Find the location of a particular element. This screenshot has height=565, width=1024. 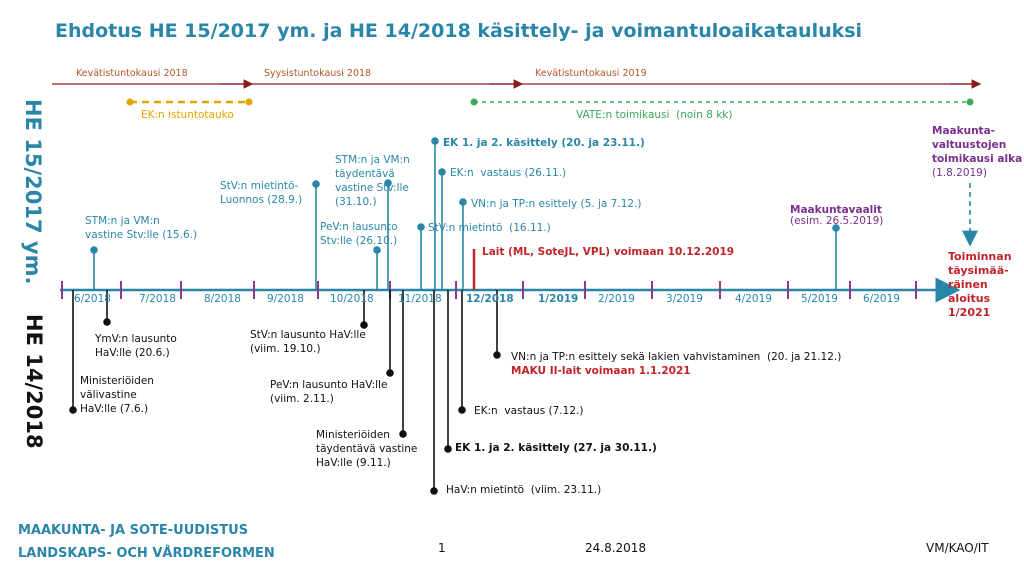

month-label: 3/2019 is located at coordinates (684, 299).